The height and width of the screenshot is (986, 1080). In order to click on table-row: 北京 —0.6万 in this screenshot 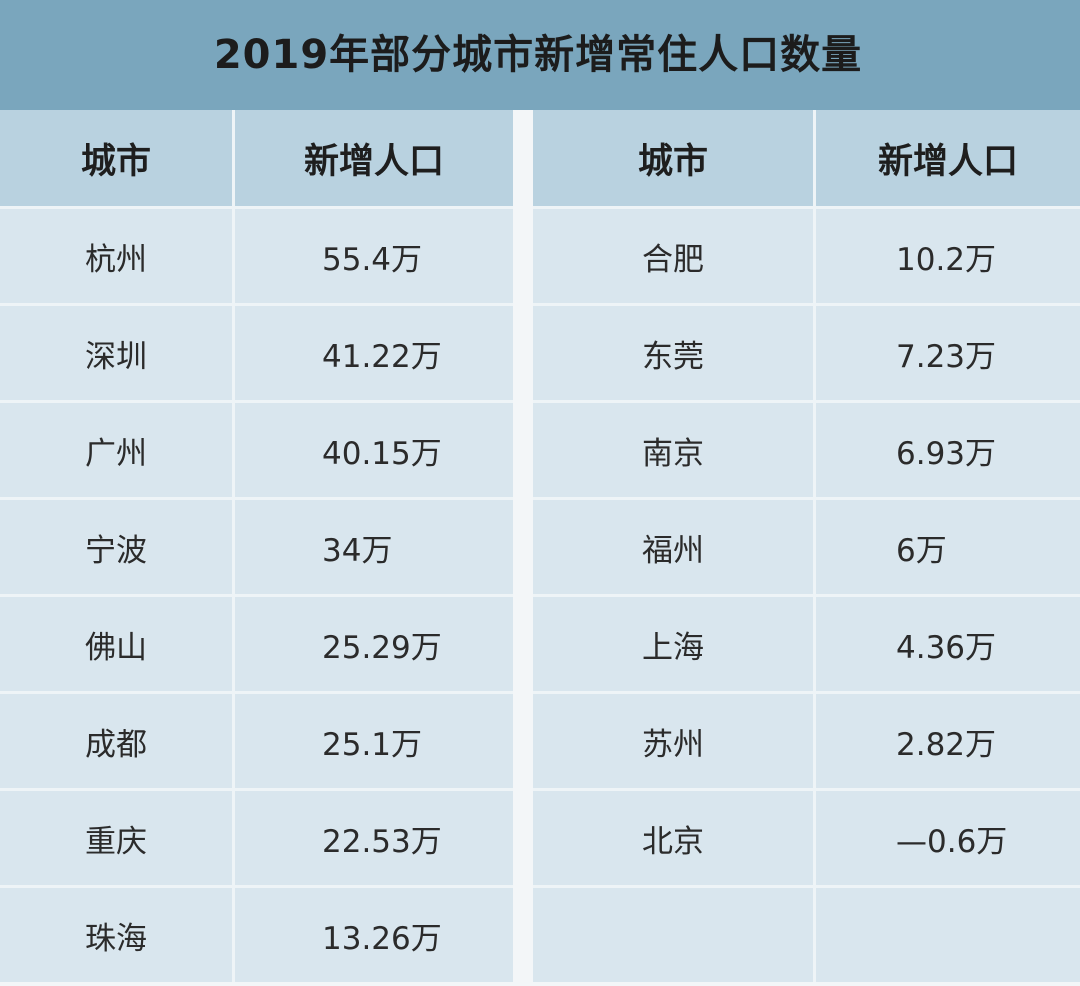, I will do `click(806, 838)`.